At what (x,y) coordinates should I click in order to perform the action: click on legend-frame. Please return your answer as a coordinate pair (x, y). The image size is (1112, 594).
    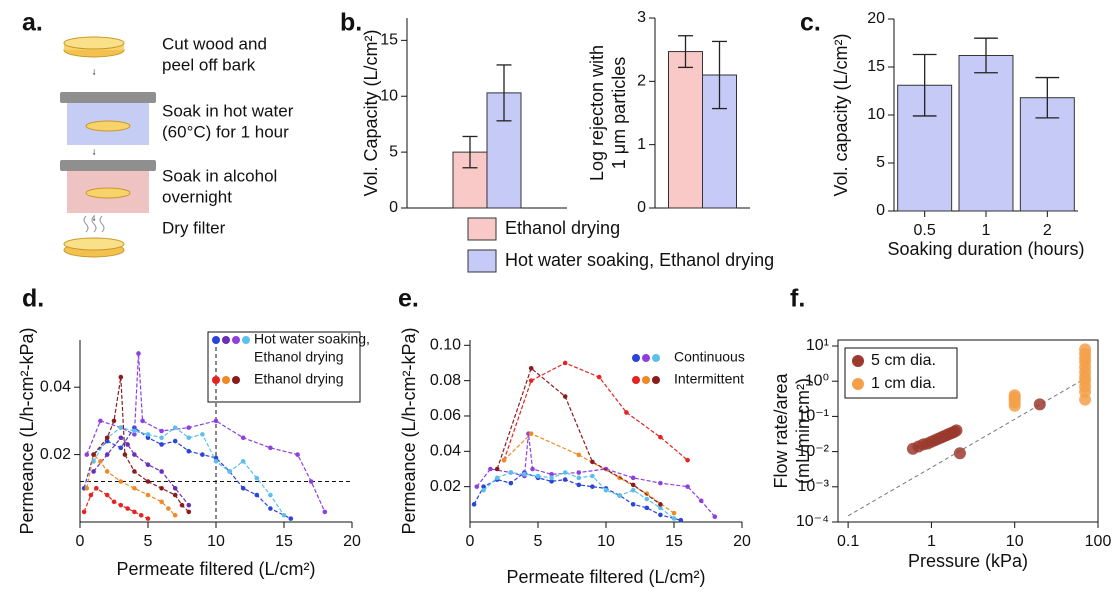
    Looking at the image, I should click on (284, 367).